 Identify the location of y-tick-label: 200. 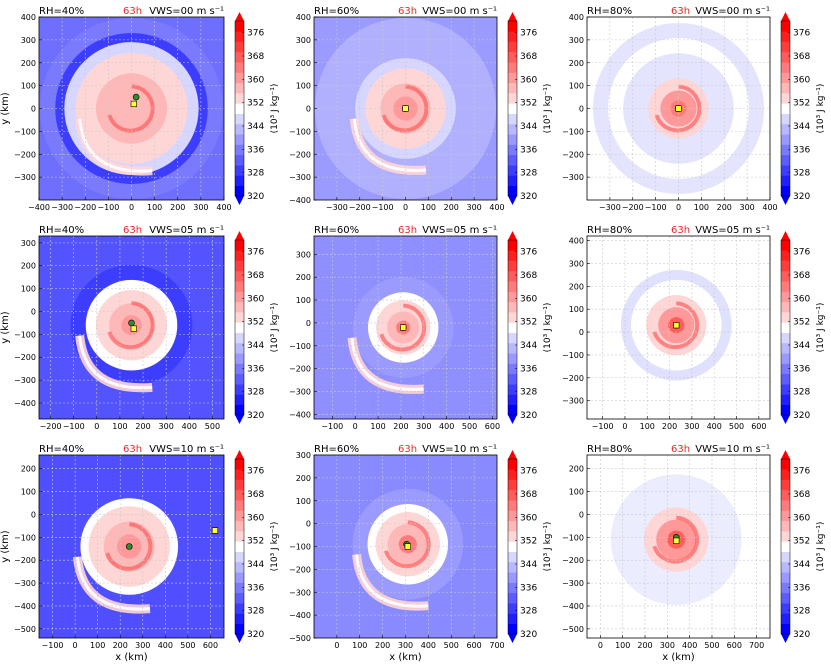
(576, 469).